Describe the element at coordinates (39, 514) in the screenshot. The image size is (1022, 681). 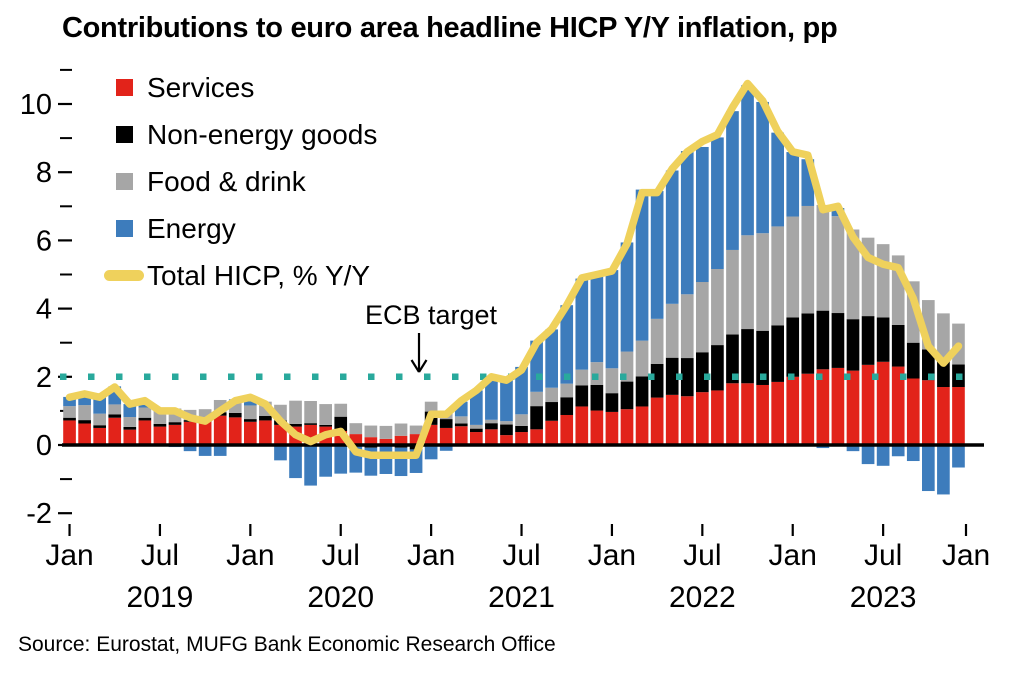
I see `y-tick-label: -2` at that location.